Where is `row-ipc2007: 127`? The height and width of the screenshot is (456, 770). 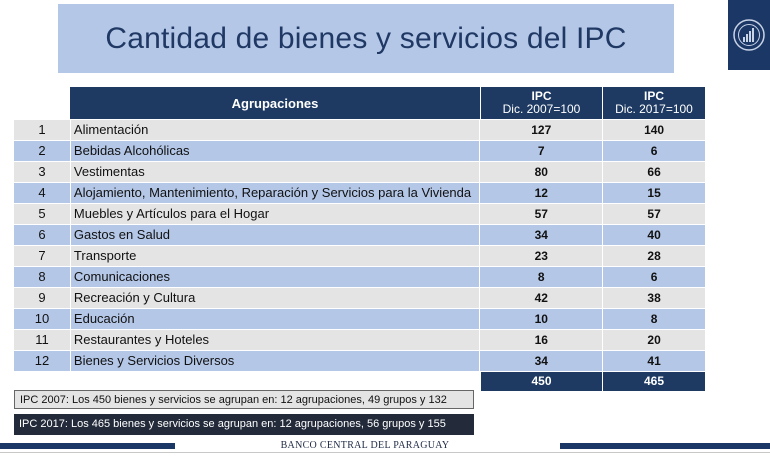
row-ipc2007: 127 is located at coordinates (542, 130).